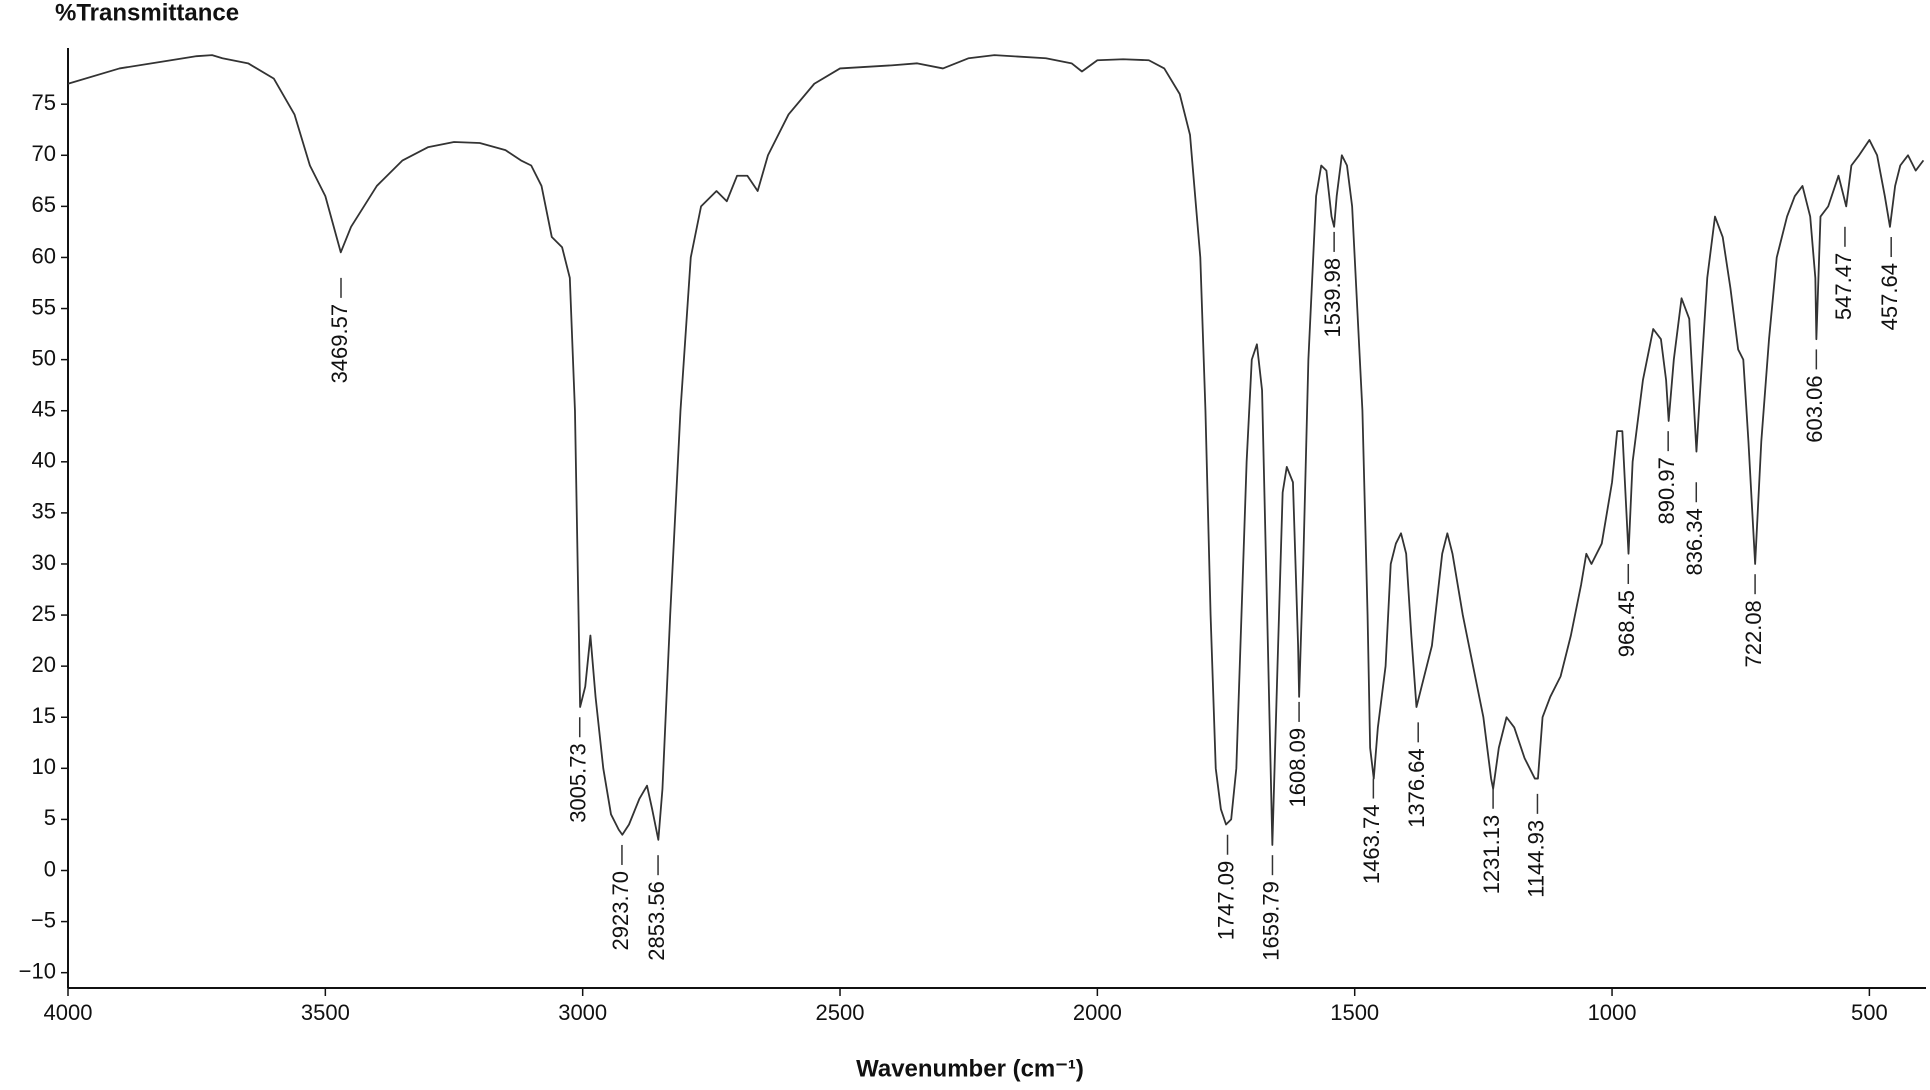 The width and height of the screenshot is (1930, 1090). What do you see at coordinates (1416, 788) in the screenshot?
I see `peak-label: 1376.64` at bounding box center [1416, 788].